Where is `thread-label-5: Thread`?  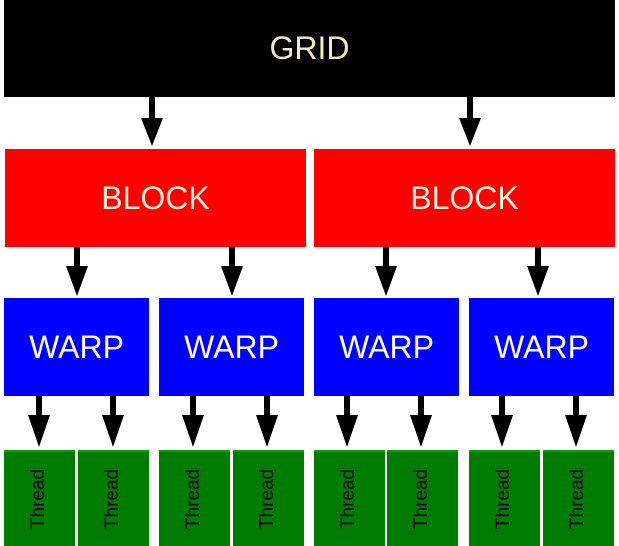 thread-label-5: Thread is located at coordinates (349, 499).